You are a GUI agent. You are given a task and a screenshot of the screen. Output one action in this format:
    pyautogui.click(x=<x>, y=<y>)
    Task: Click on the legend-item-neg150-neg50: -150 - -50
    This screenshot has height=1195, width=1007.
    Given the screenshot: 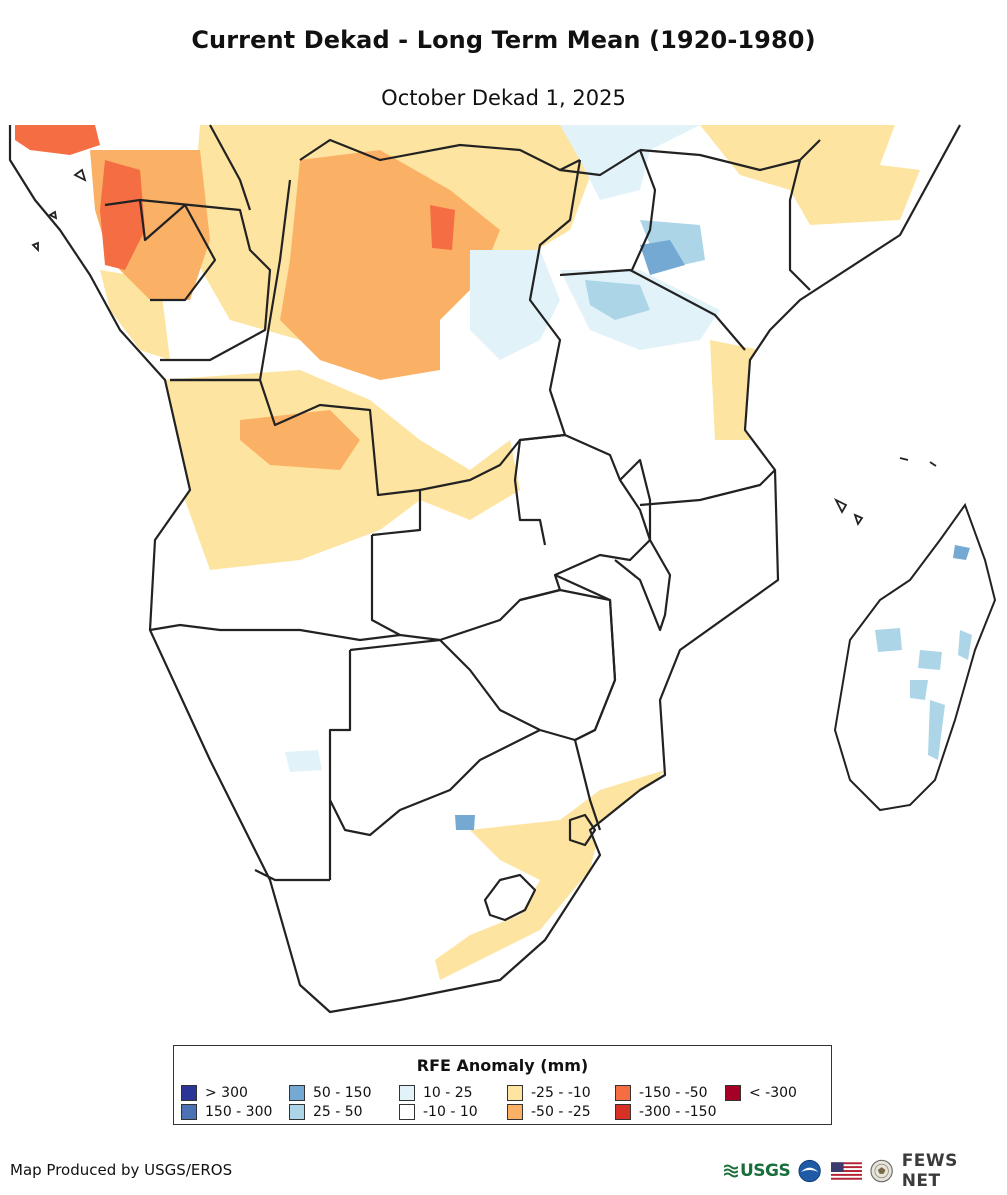 What is the action you would take?
    pyautogui.click(x=661, y=1093)
    